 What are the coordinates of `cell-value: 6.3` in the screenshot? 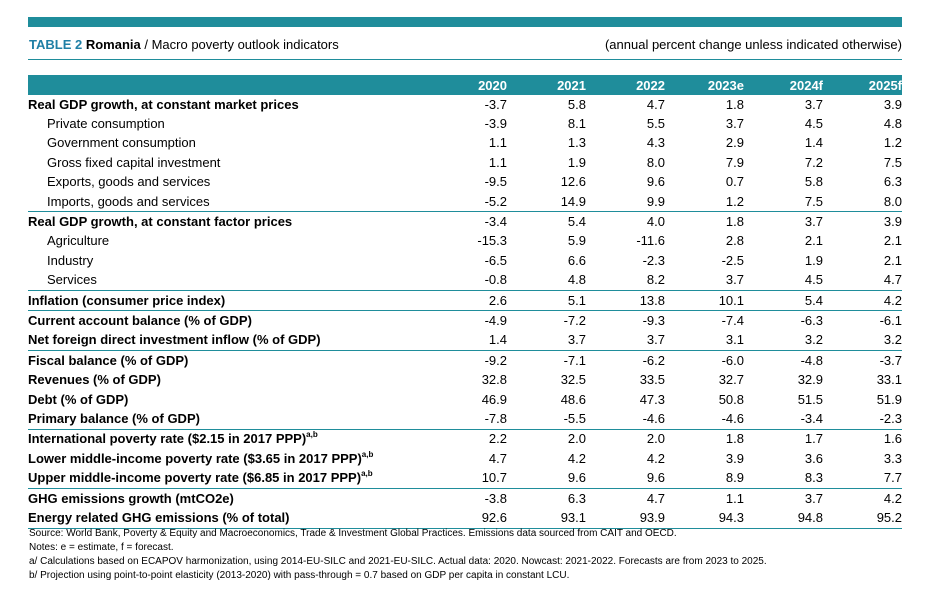 It's located at (892, 182).